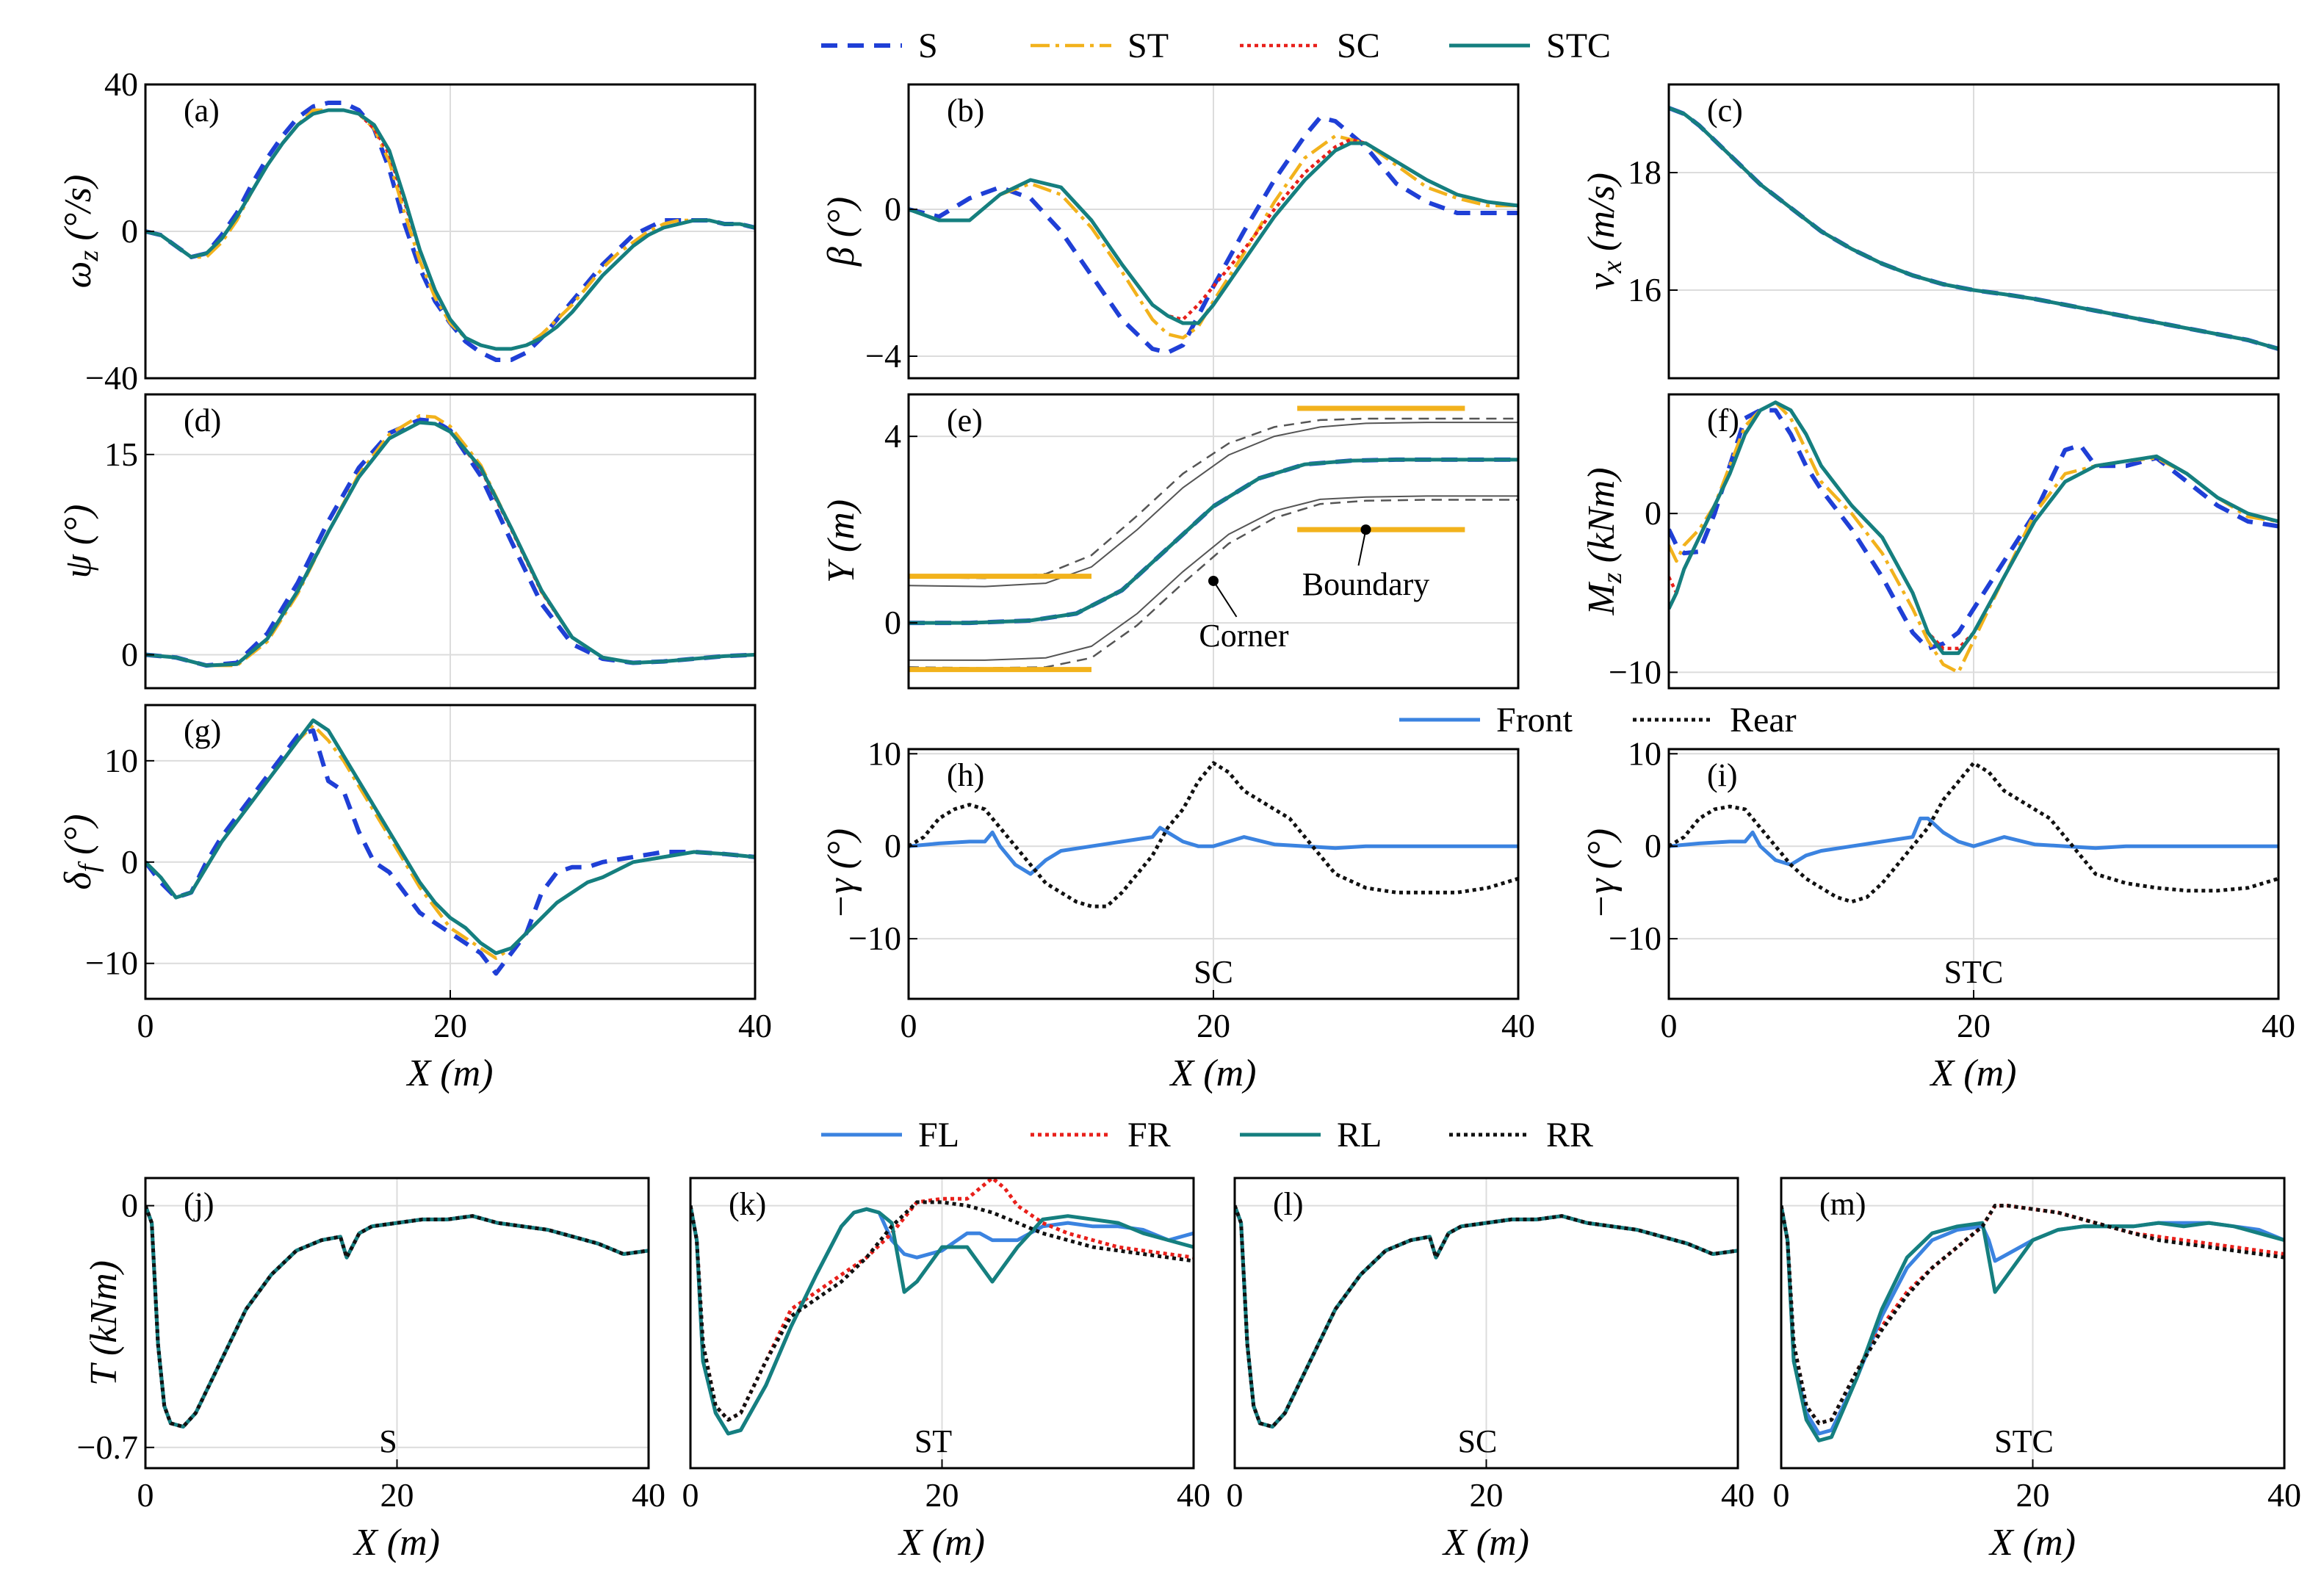  Describe the element at coordinates (841, 541) in the screenshot. I see `ylabel-e: Y (m)` at that location.